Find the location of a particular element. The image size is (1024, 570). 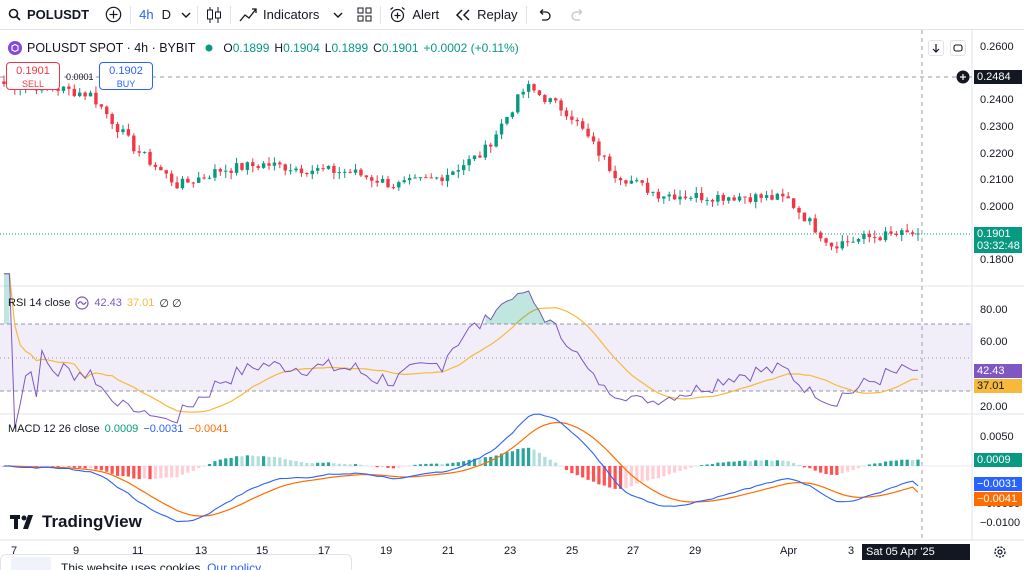

settings-button is located at coordinates (1000, 554).